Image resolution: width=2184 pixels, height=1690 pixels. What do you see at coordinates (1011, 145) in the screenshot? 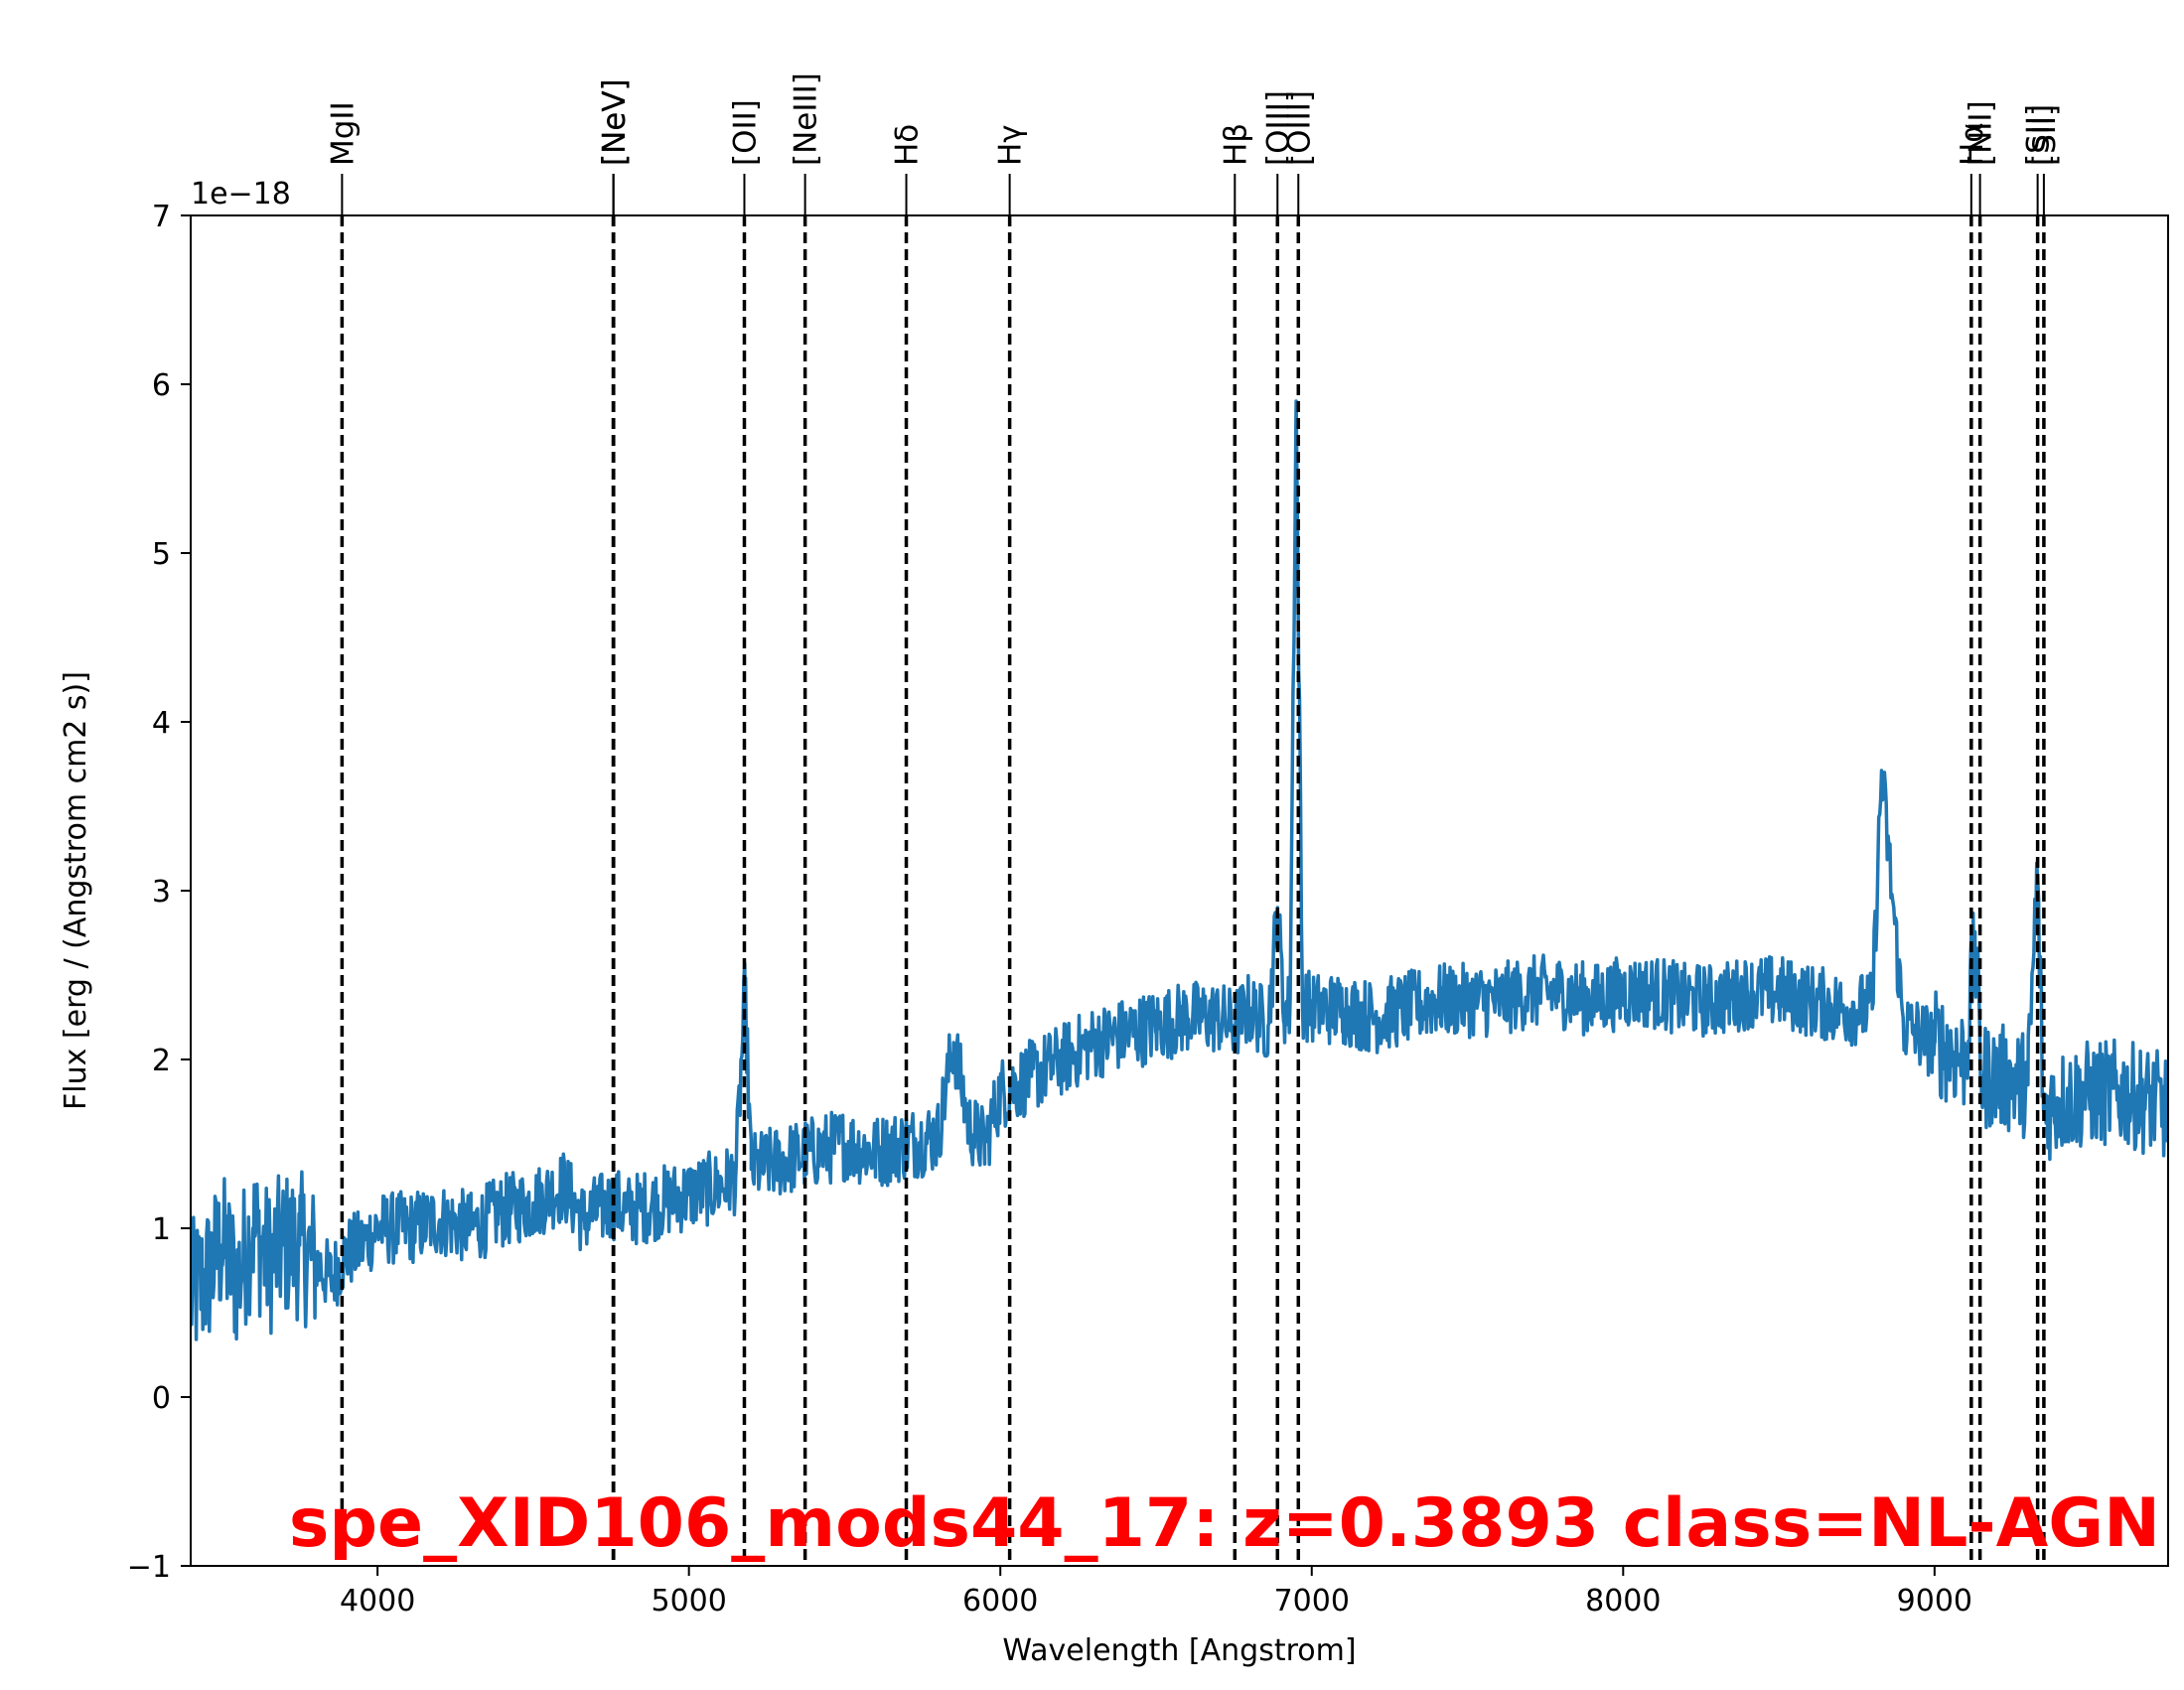
I see `line-label: Hγ` at bounding box center [1011, 145].